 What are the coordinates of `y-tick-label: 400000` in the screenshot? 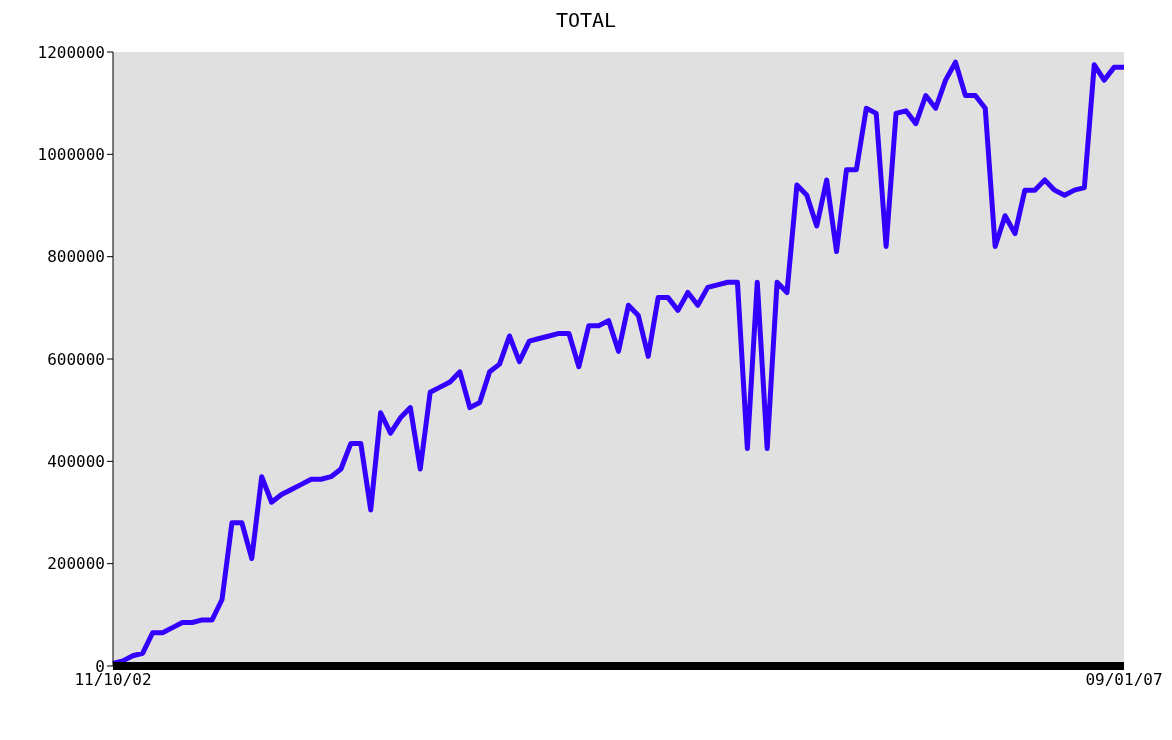 It's located at (76, 462).